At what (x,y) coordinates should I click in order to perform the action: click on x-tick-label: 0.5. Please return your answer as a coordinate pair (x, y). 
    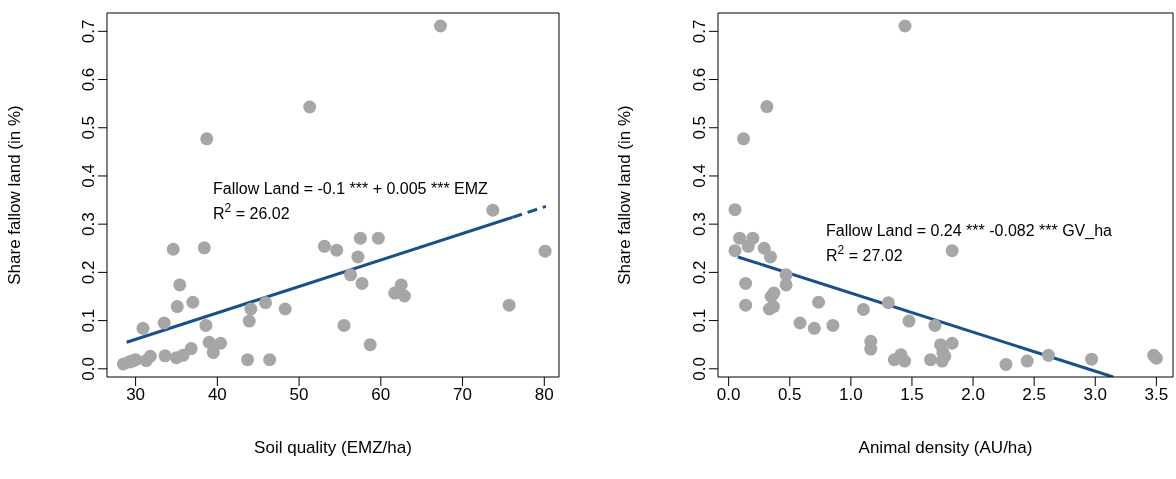
    Looking at the image, I should click on (789, 395).